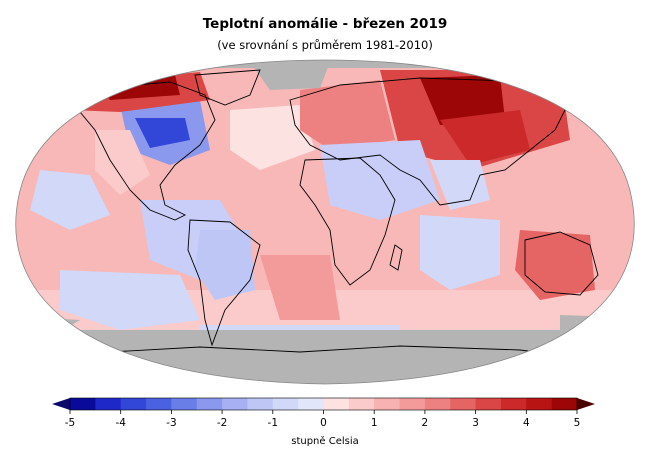 This screenshot has width=650, height=466. What do you see at coordinates (374, 423) in the screenshot?
I see `legend-tick-label: 1` at bounding box center [374, 423].